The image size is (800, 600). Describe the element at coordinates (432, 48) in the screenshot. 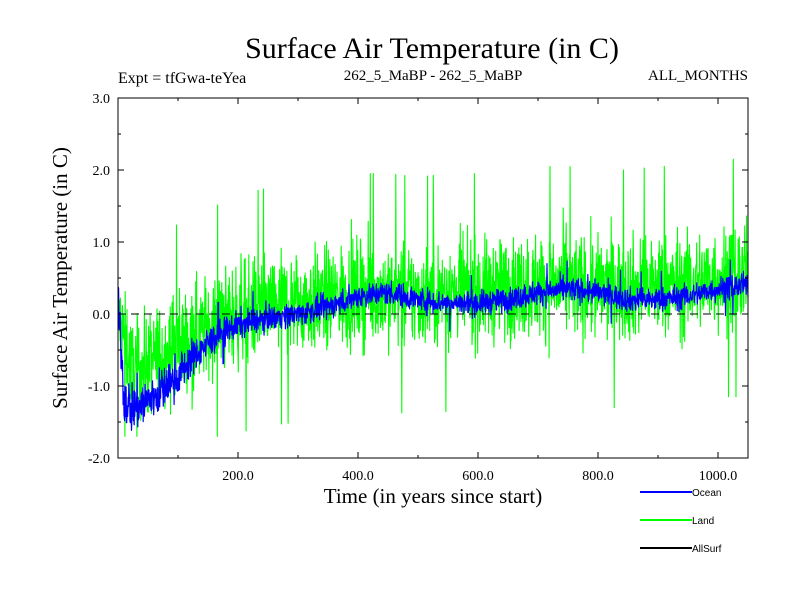

I see `chart-title: Surface Air Temperature (in C)` at that location.